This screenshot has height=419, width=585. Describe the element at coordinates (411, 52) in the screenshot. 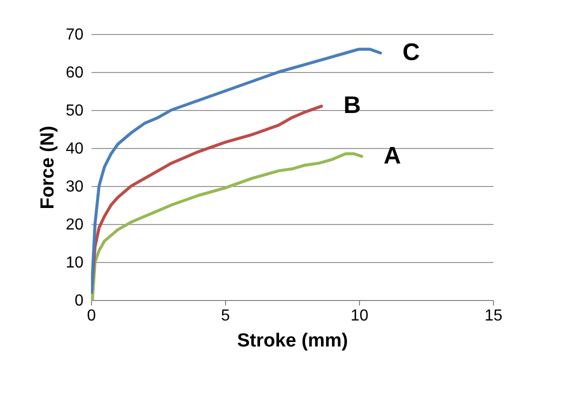

I see `series-label: C` at that location.